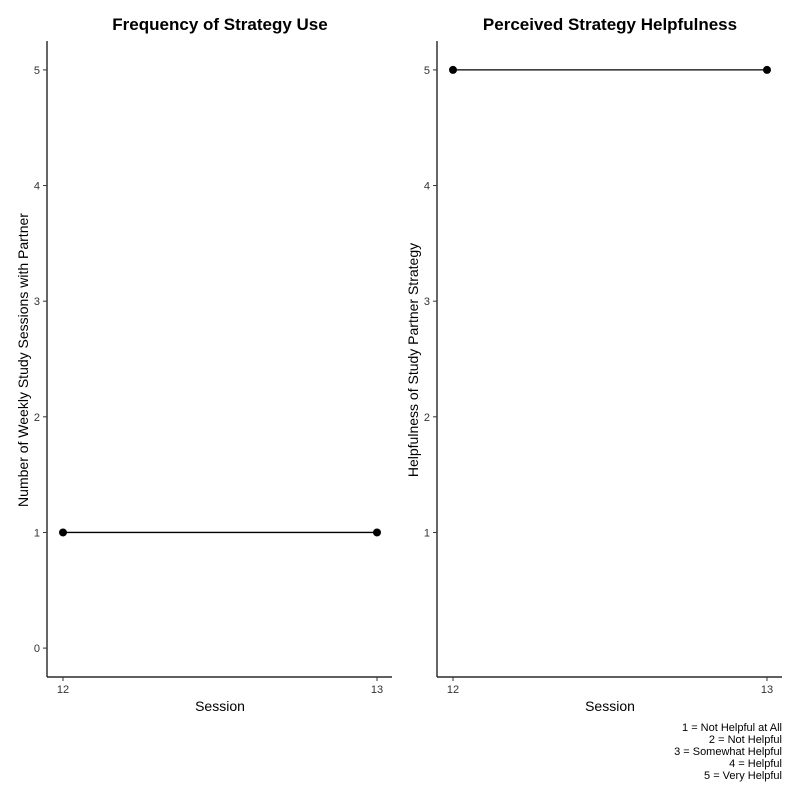 The image size is (800, 800). What do you see at coordinates (732, 728) in the screenshot?
I see `caption-line: 1 = Not Helpful at All` at bounding box center [732, 728].